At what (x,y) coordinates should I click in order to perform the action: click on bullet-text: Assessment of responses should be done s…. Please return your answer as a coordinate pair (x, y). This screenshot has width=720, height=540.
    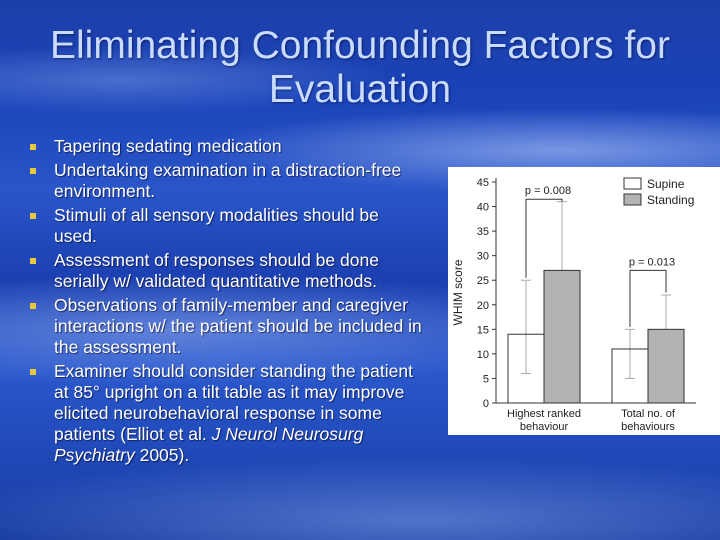
    Looking at the image, I should click on (216, 270).